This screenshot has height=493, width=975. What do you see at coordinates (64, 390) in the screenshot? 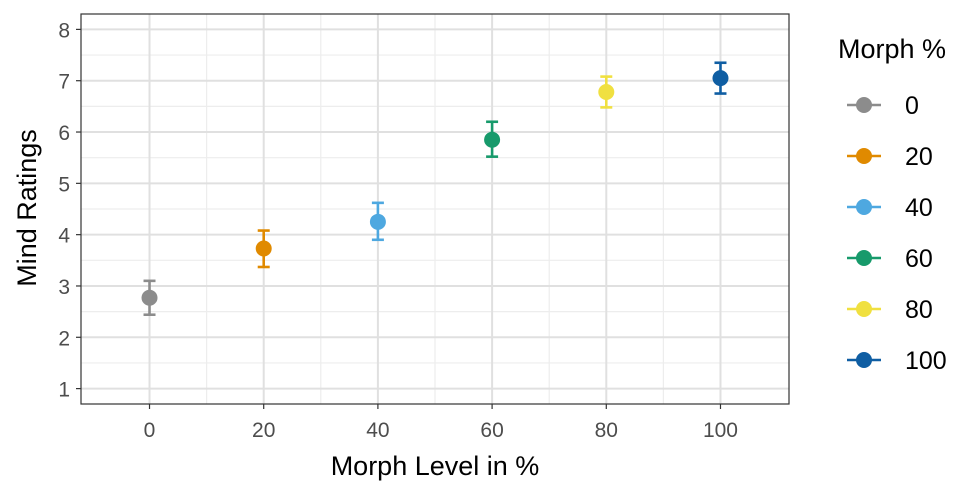
I see `y-tick-label: 1` at bounding box center [64, 390].